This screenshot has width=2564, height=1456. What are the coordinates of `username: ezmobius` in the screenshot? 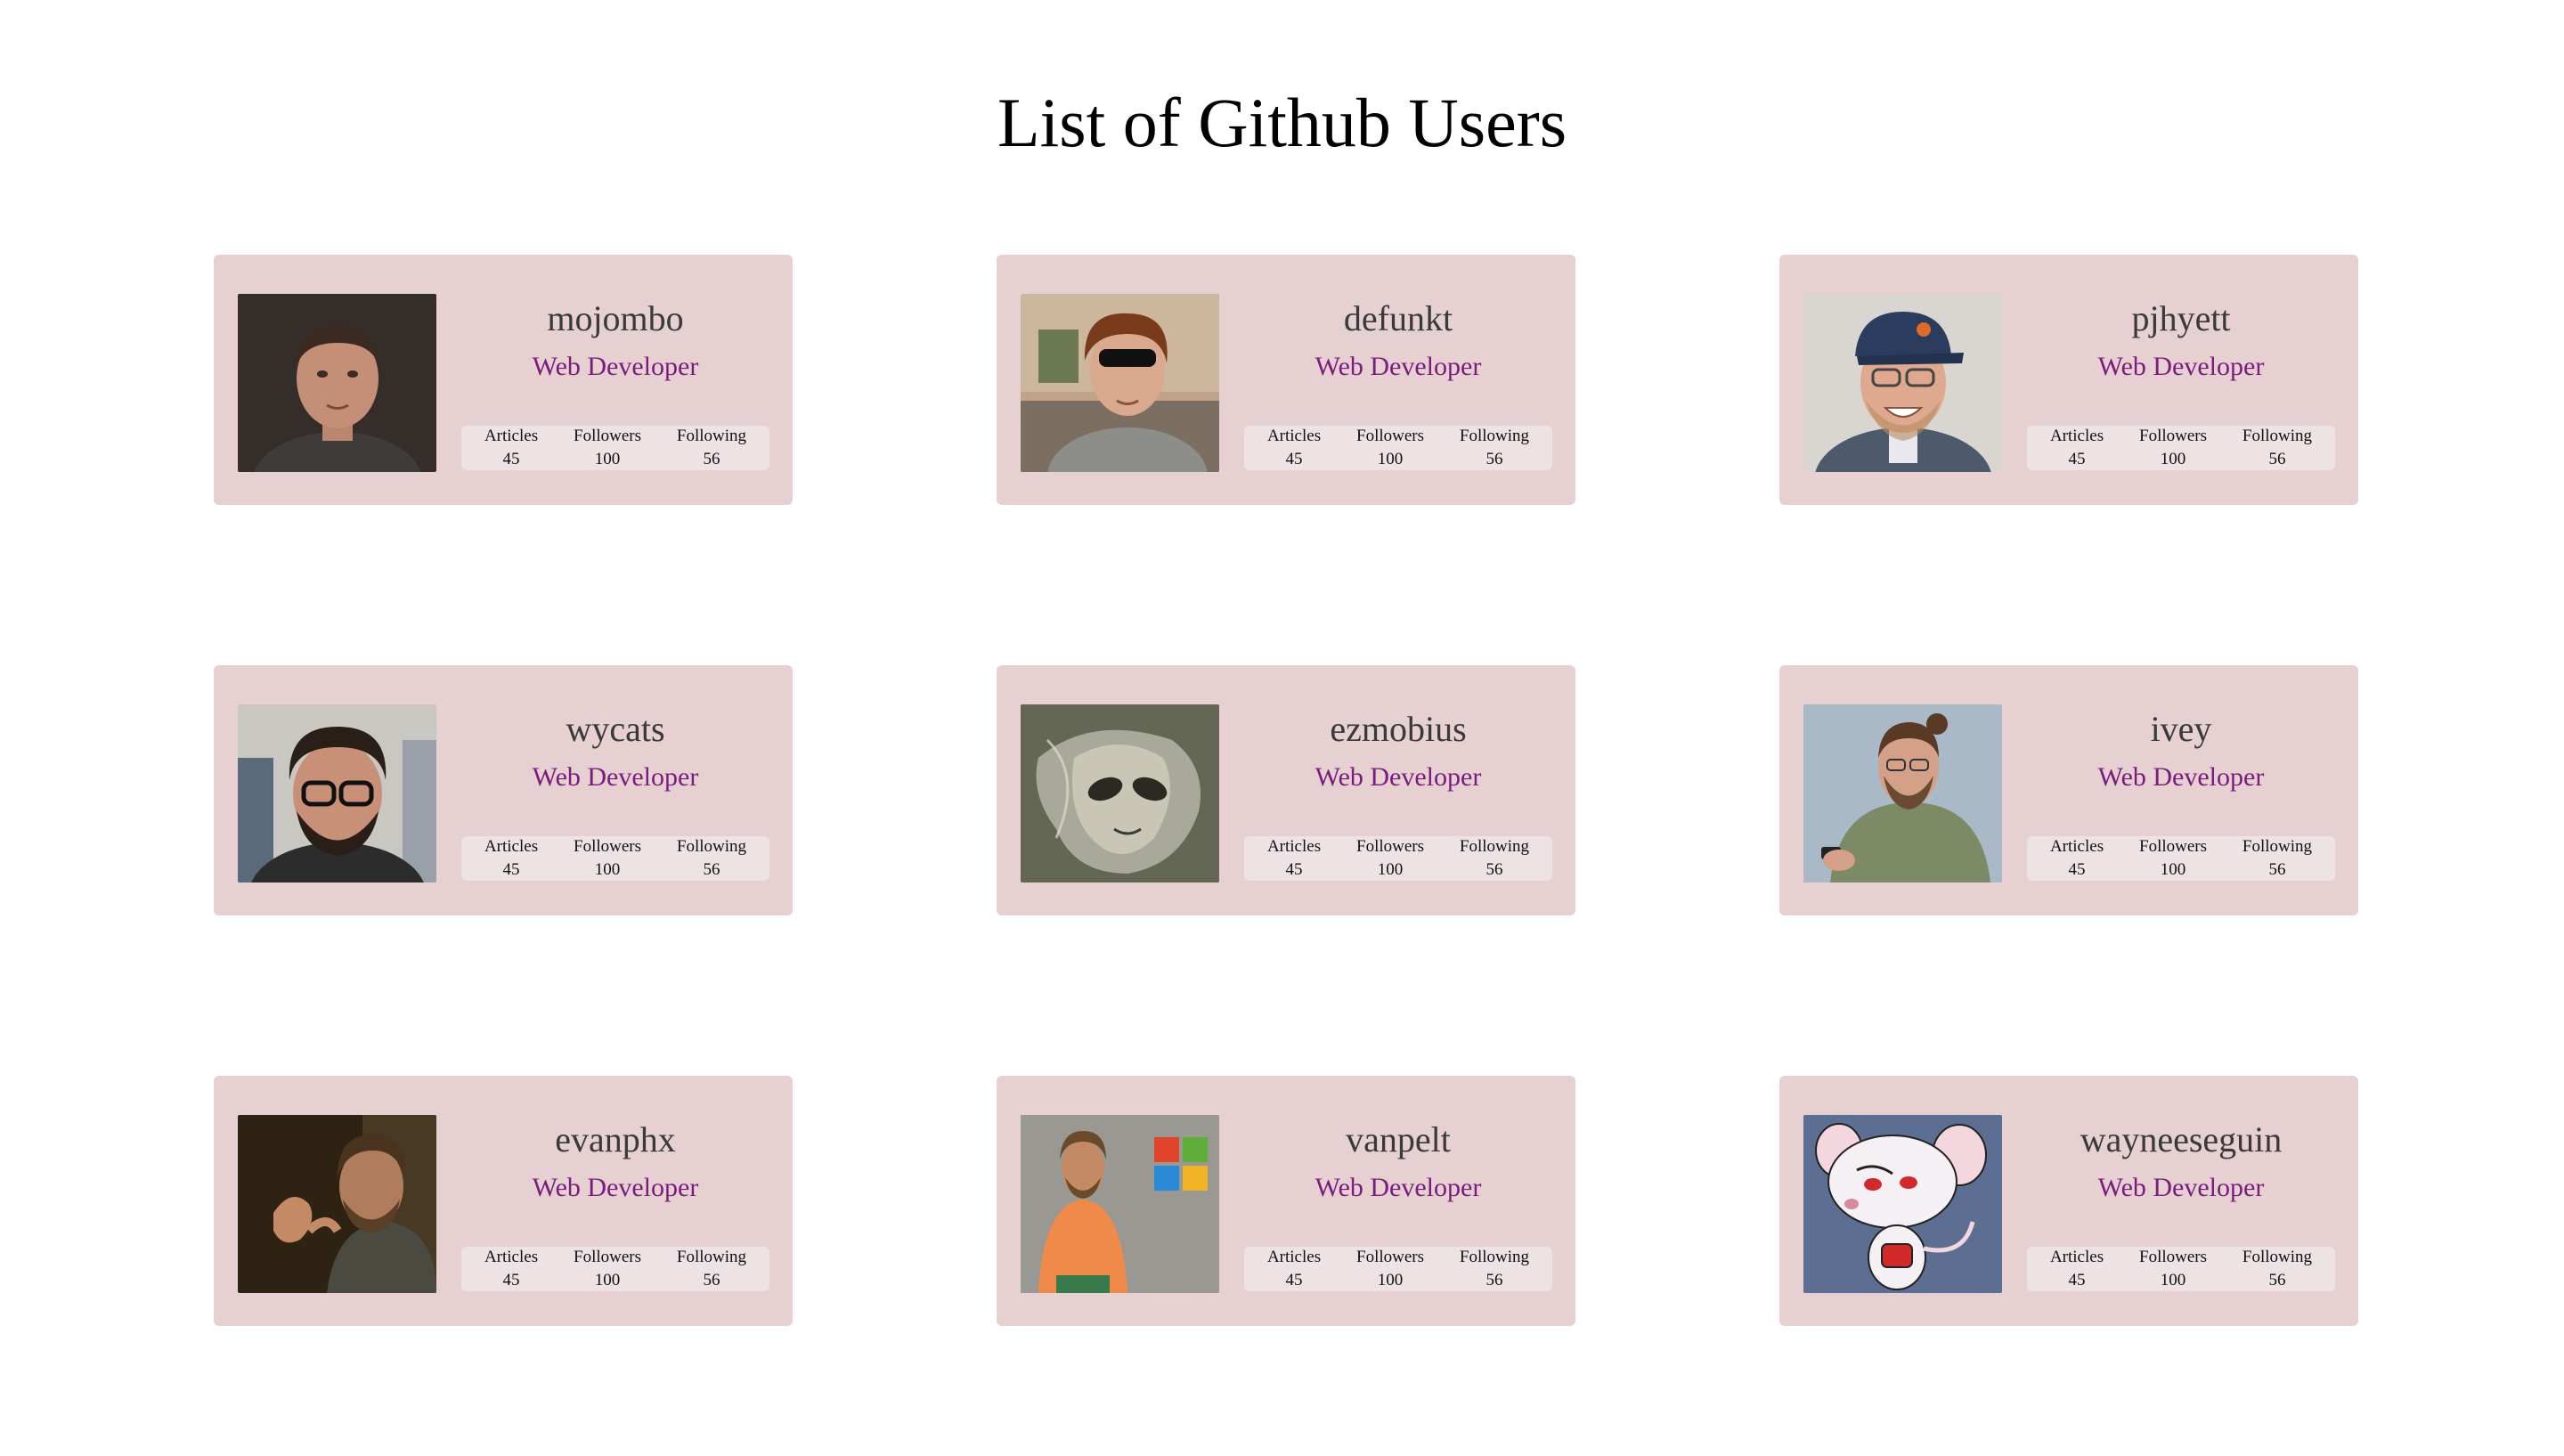 It's located at (1398, 729).